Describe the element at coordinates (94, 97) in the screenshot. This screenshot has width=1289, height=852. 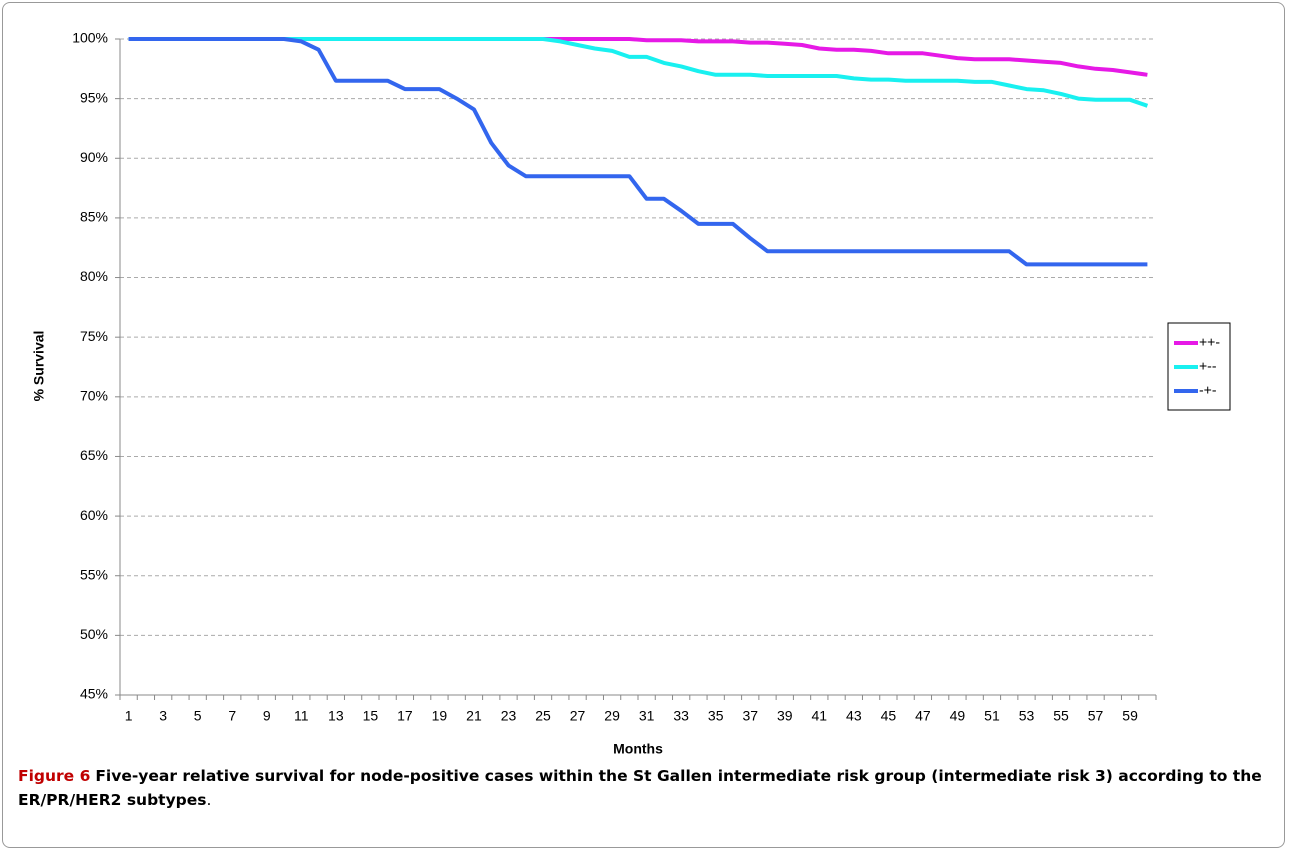
I see `y-tick-label: 95%` at that location.